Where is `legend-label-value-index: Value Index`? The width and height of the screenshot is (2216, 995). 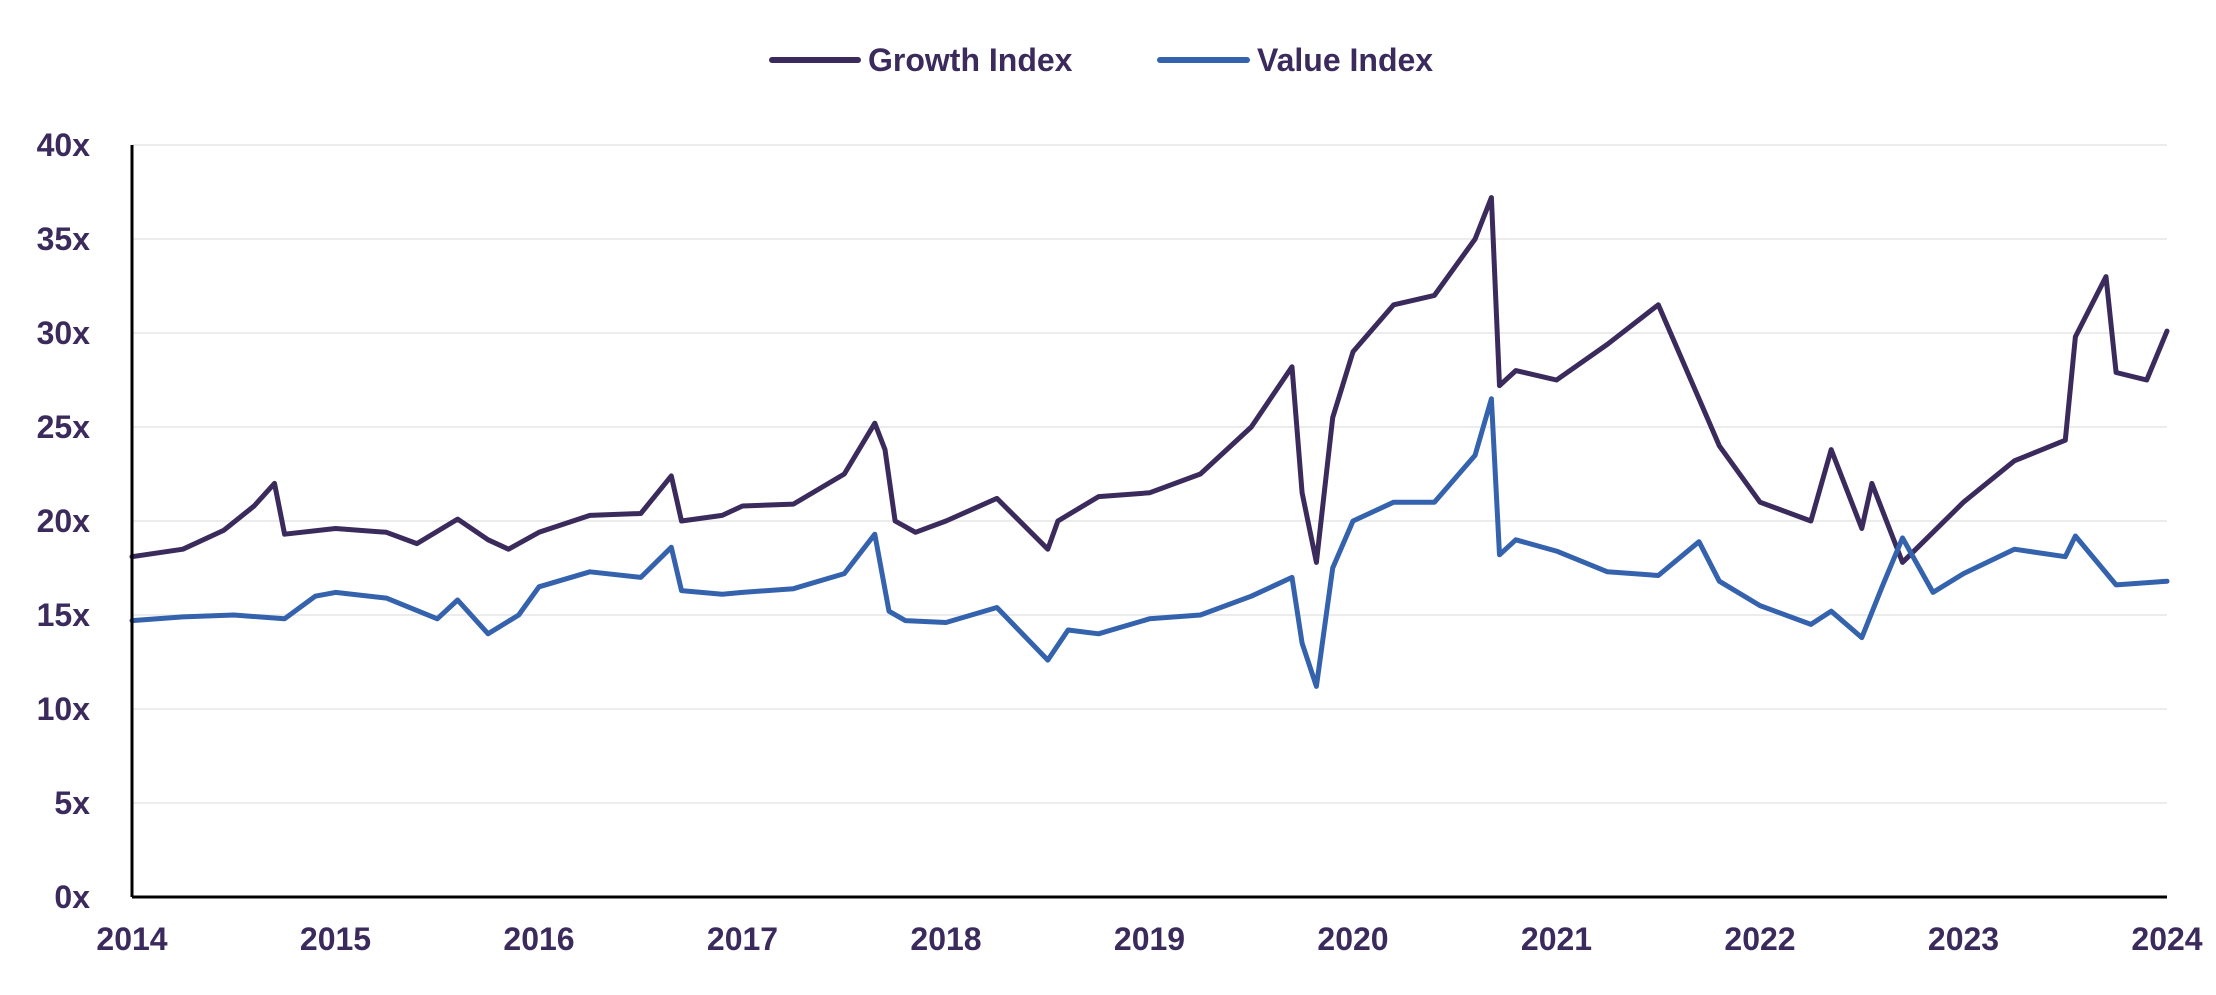 legend-label-value-index: Value Index is located at coordinates (1345, 60).